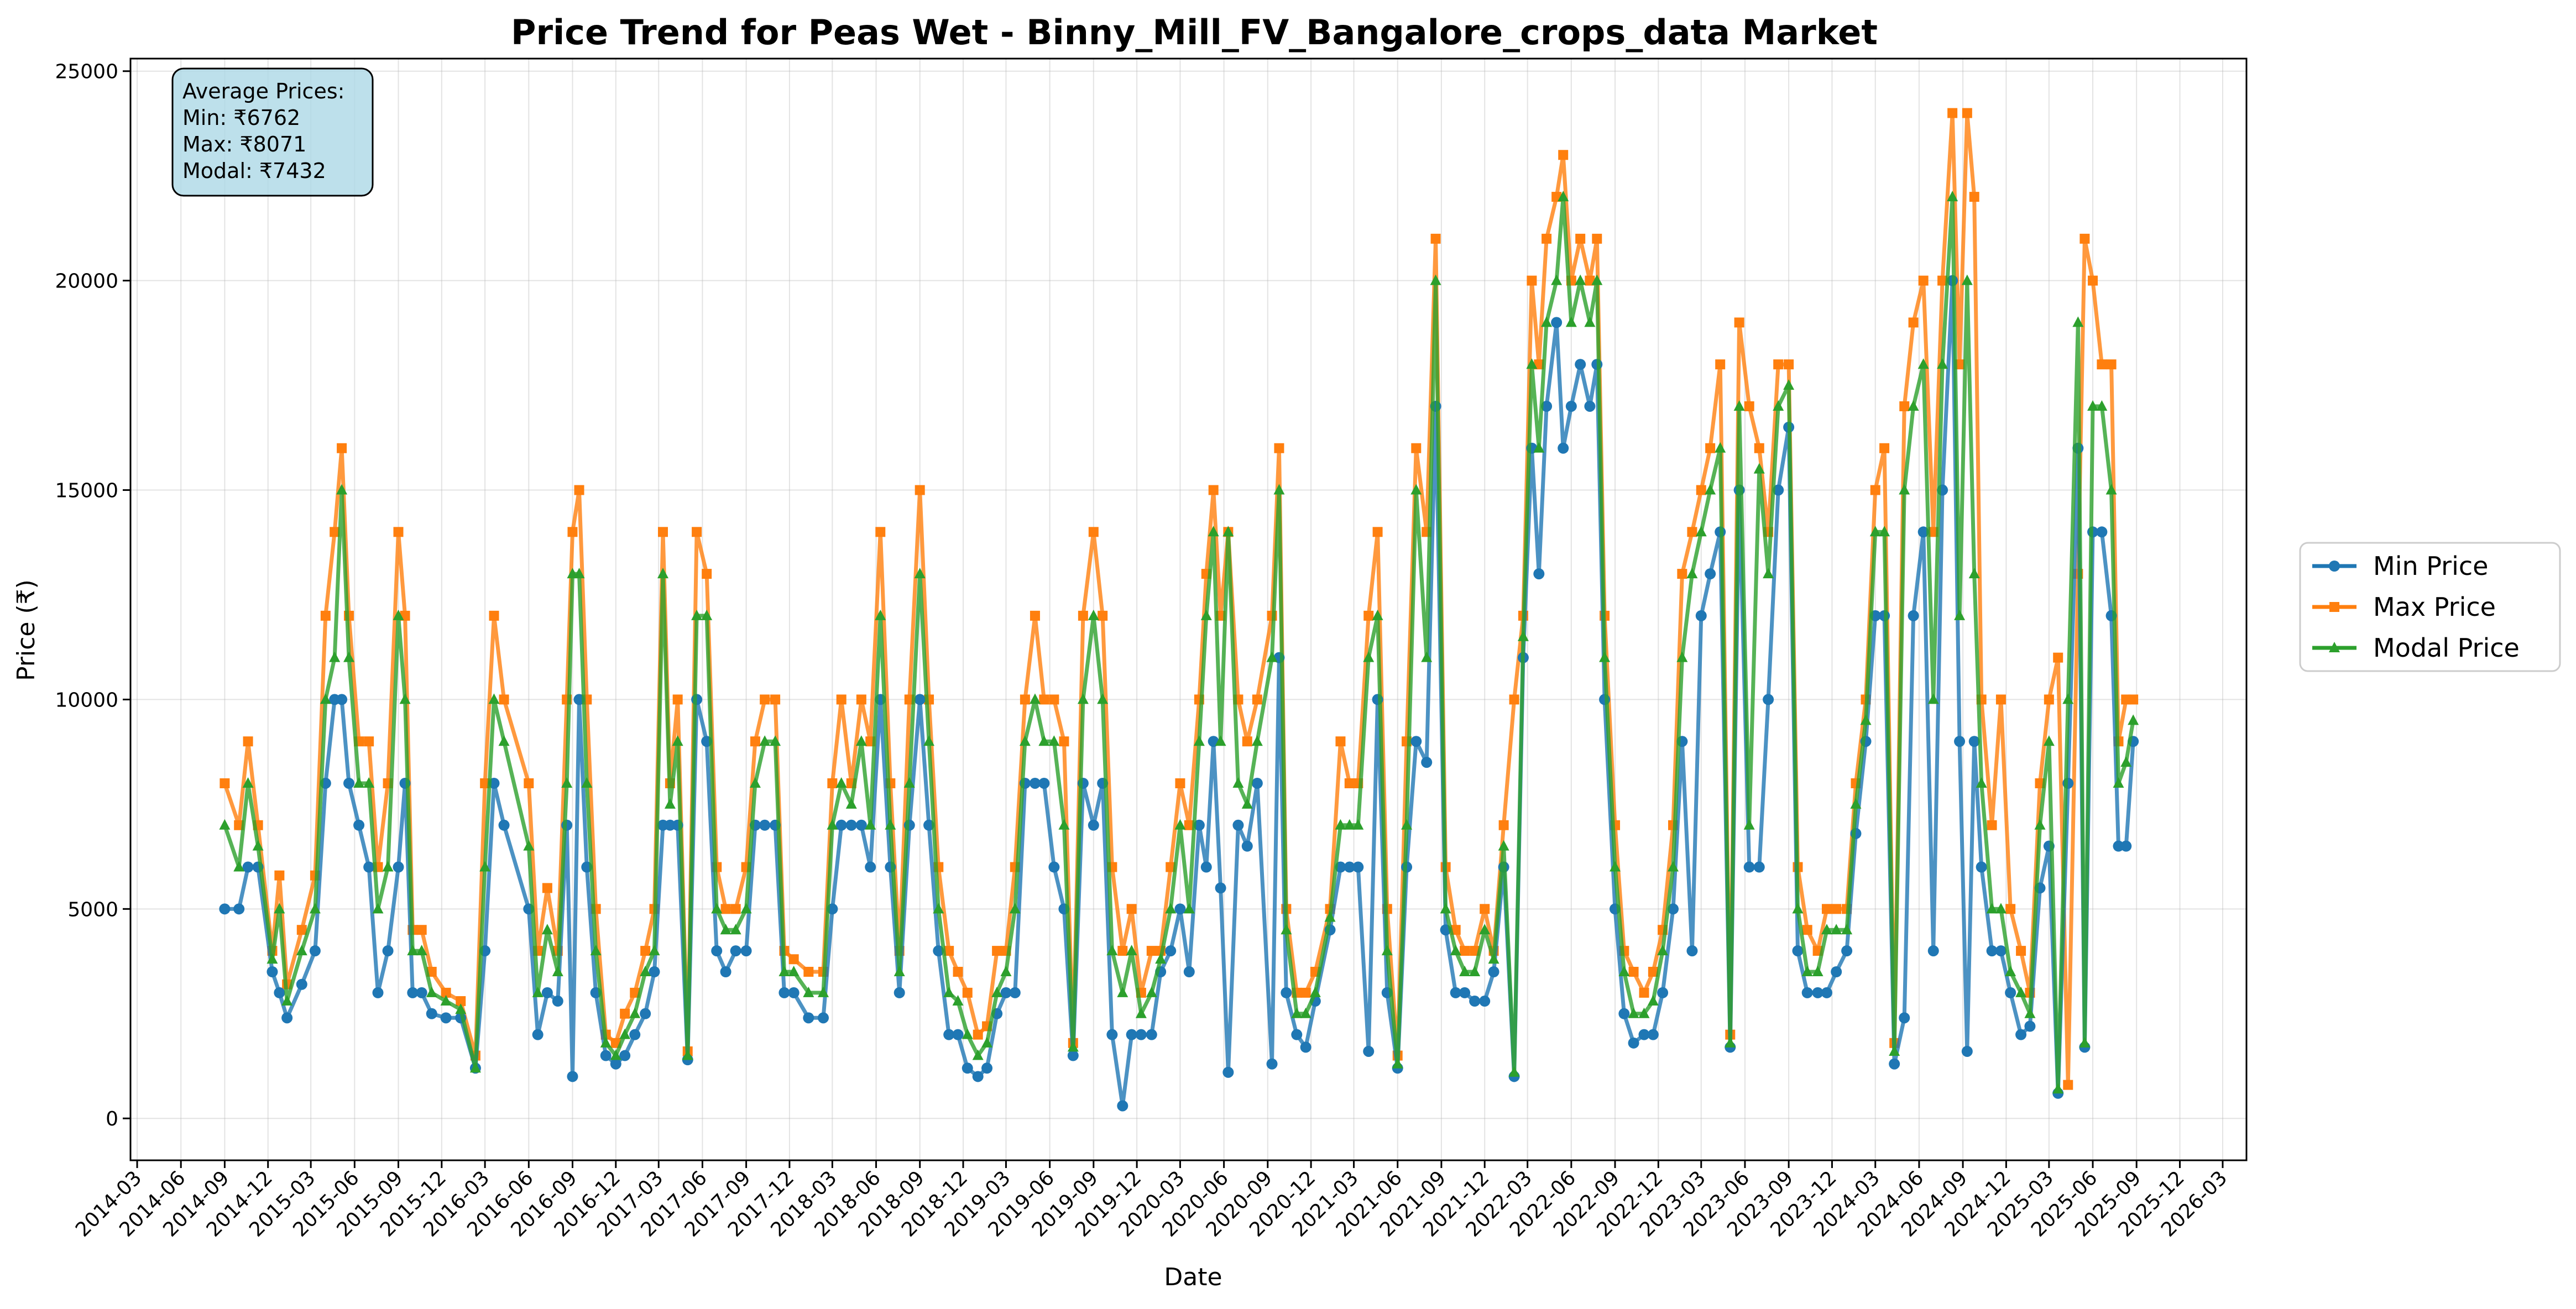  What do you see at coordinates (86, 72) in the screenshot?
I see `y-tick-label: 25000` at bounding box center [86, 72].